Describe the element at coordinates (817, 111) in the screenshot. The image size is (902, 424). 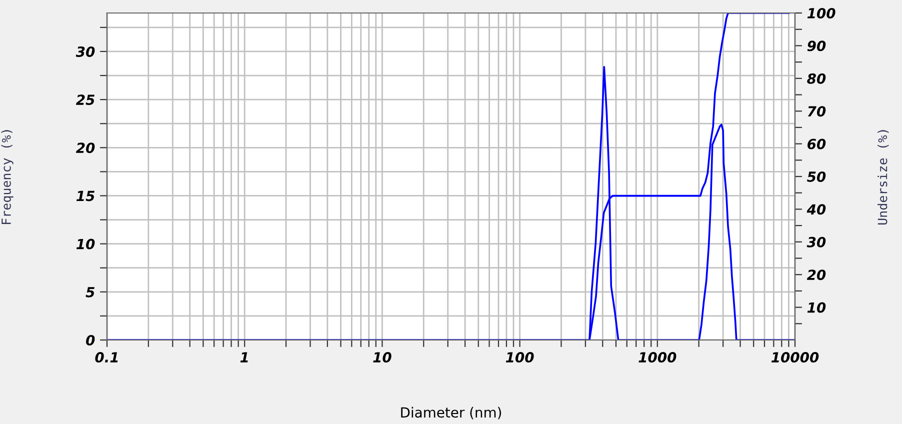
I see `y2-tick-label: 70` at that location.